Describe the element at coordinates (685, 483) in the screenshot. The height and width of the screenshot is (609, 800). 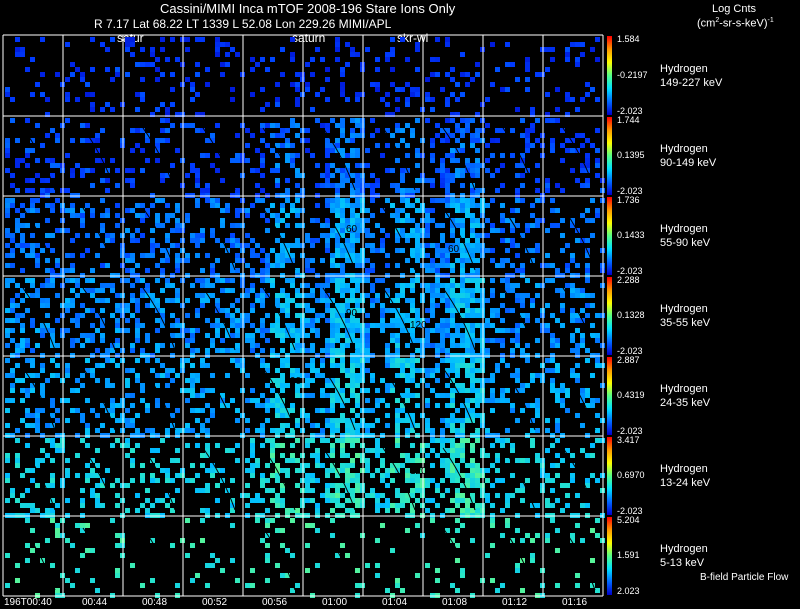
I see `energy-range-label: 13-24 keV` at that location.